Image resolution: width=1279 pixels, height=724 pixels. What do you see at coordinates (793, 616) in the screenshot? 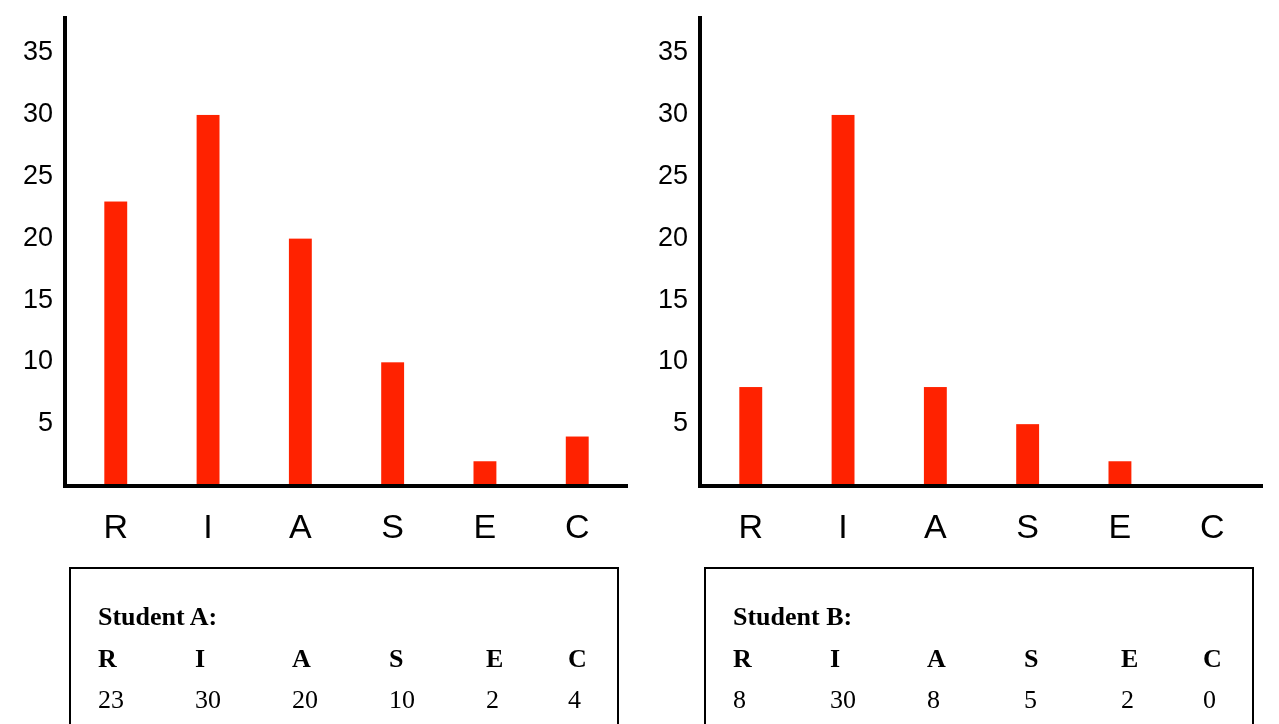
I see `text: Student B:` at bounding box center [793, 616].